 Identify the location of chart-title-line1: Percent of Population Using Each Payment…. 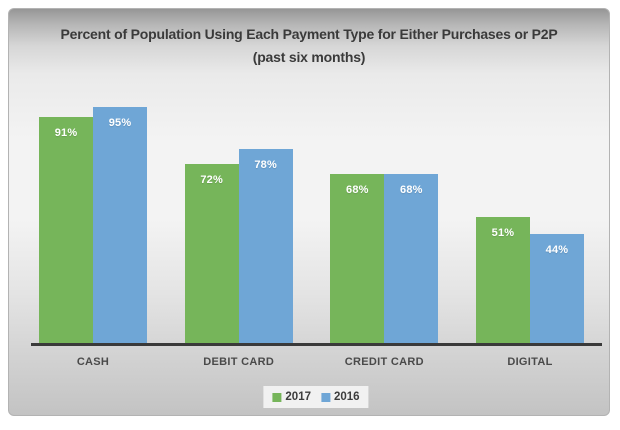
(309, 34).